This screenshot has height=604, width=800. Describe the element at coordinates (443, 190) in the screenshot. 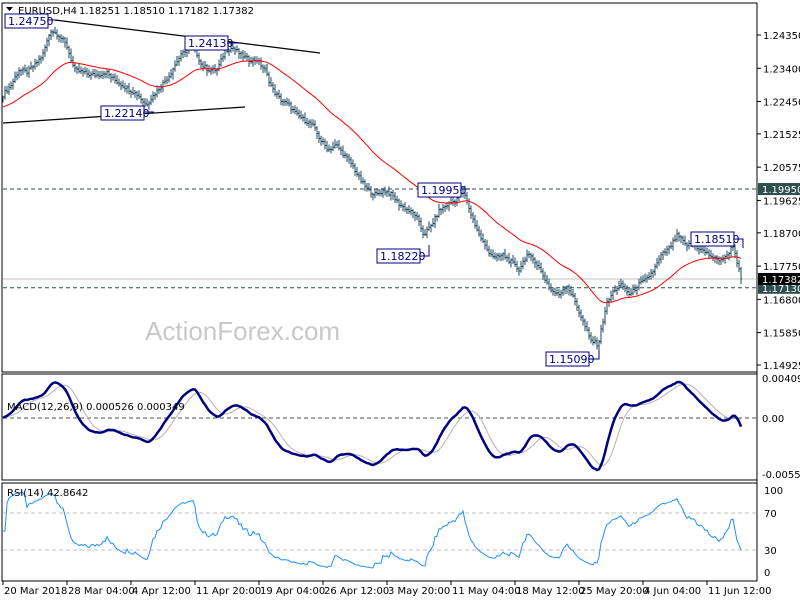

I see `annotation-high: 1.19950` at that location.